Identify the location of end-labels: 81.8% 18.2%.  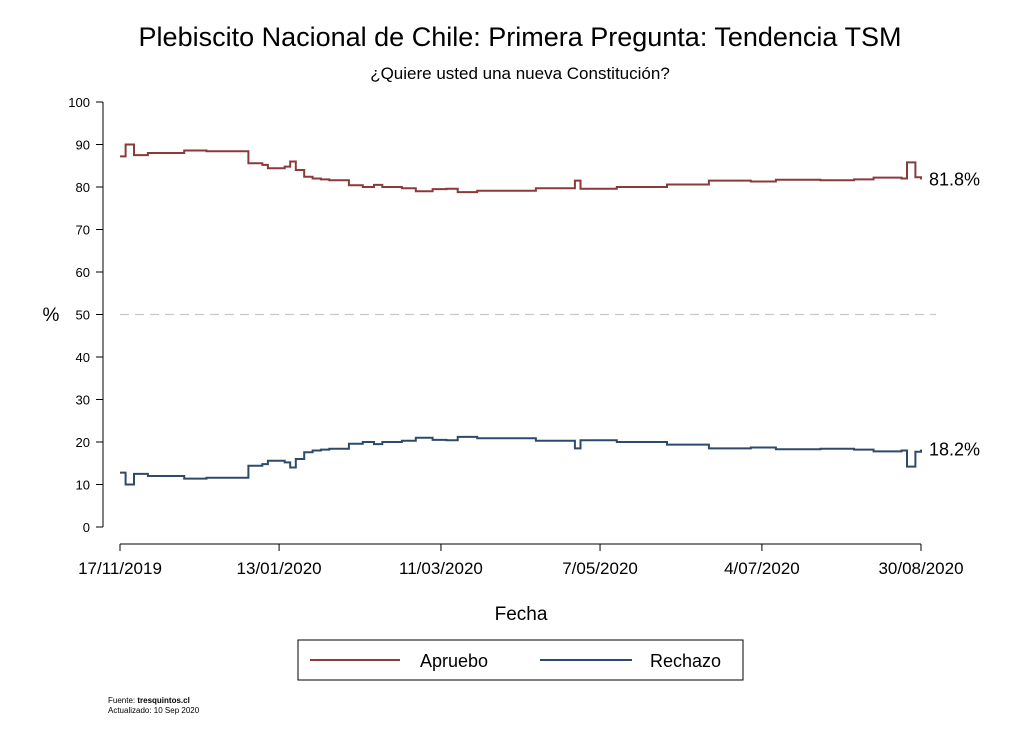
(954, 314).